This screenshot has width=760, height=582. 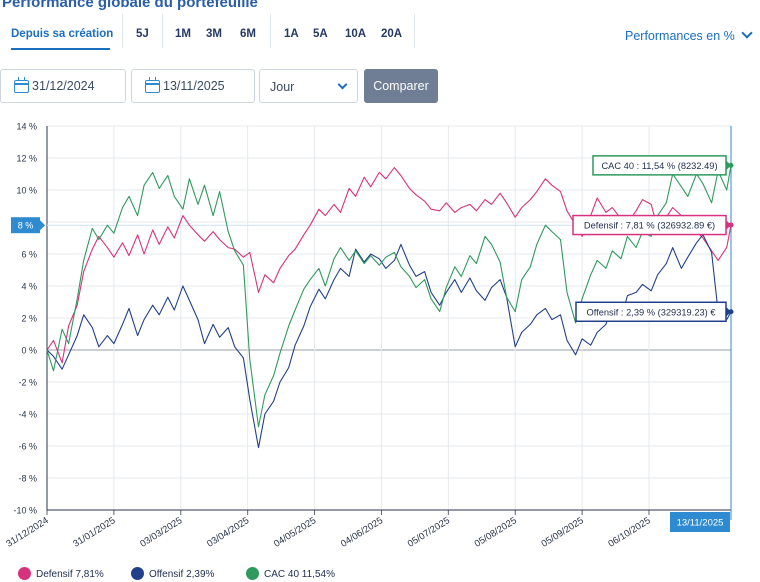 What do you see at coordinates (25, 511) in the screenshot?
I see `y-tick-label: -10 %` at bounding box center [25, 511].